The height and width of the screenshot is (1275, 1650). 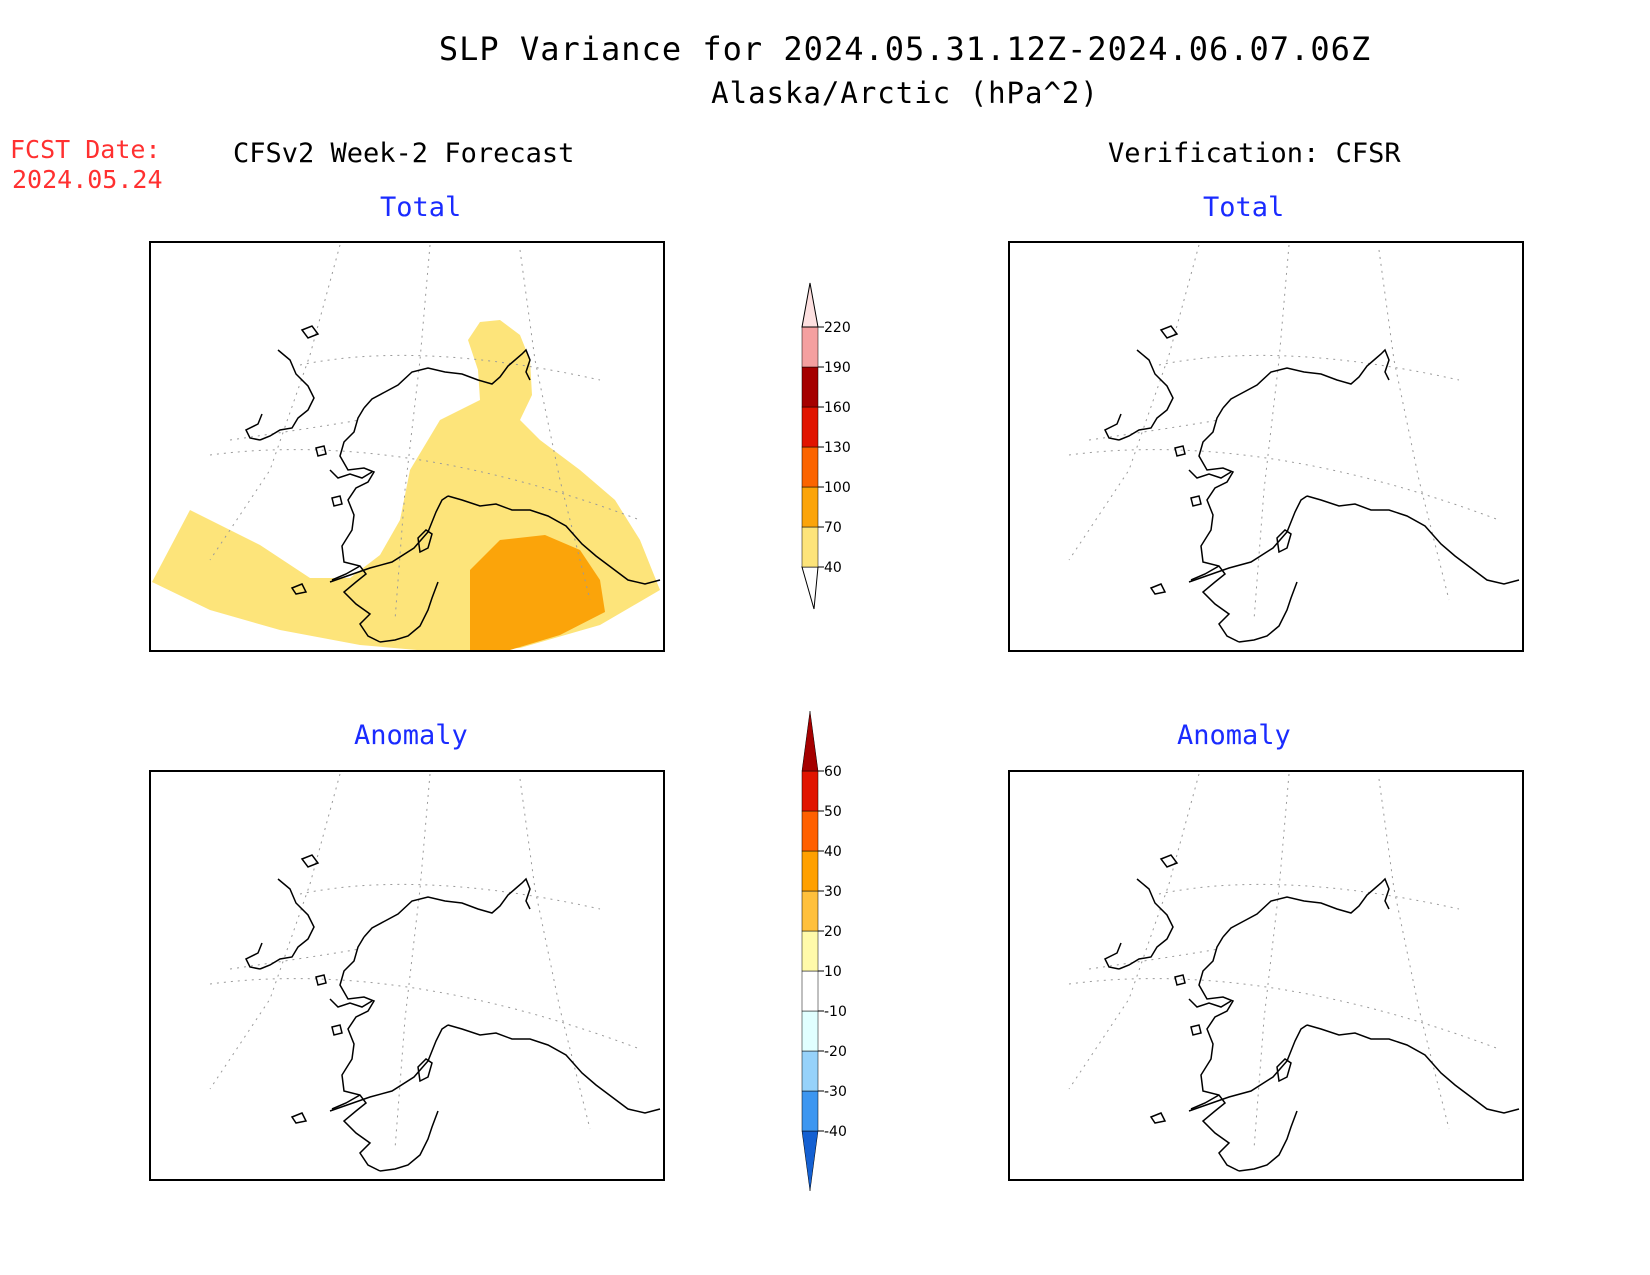 I want to click on column-header-verification: Verification: CFSR, so click(x=1254, y=153).